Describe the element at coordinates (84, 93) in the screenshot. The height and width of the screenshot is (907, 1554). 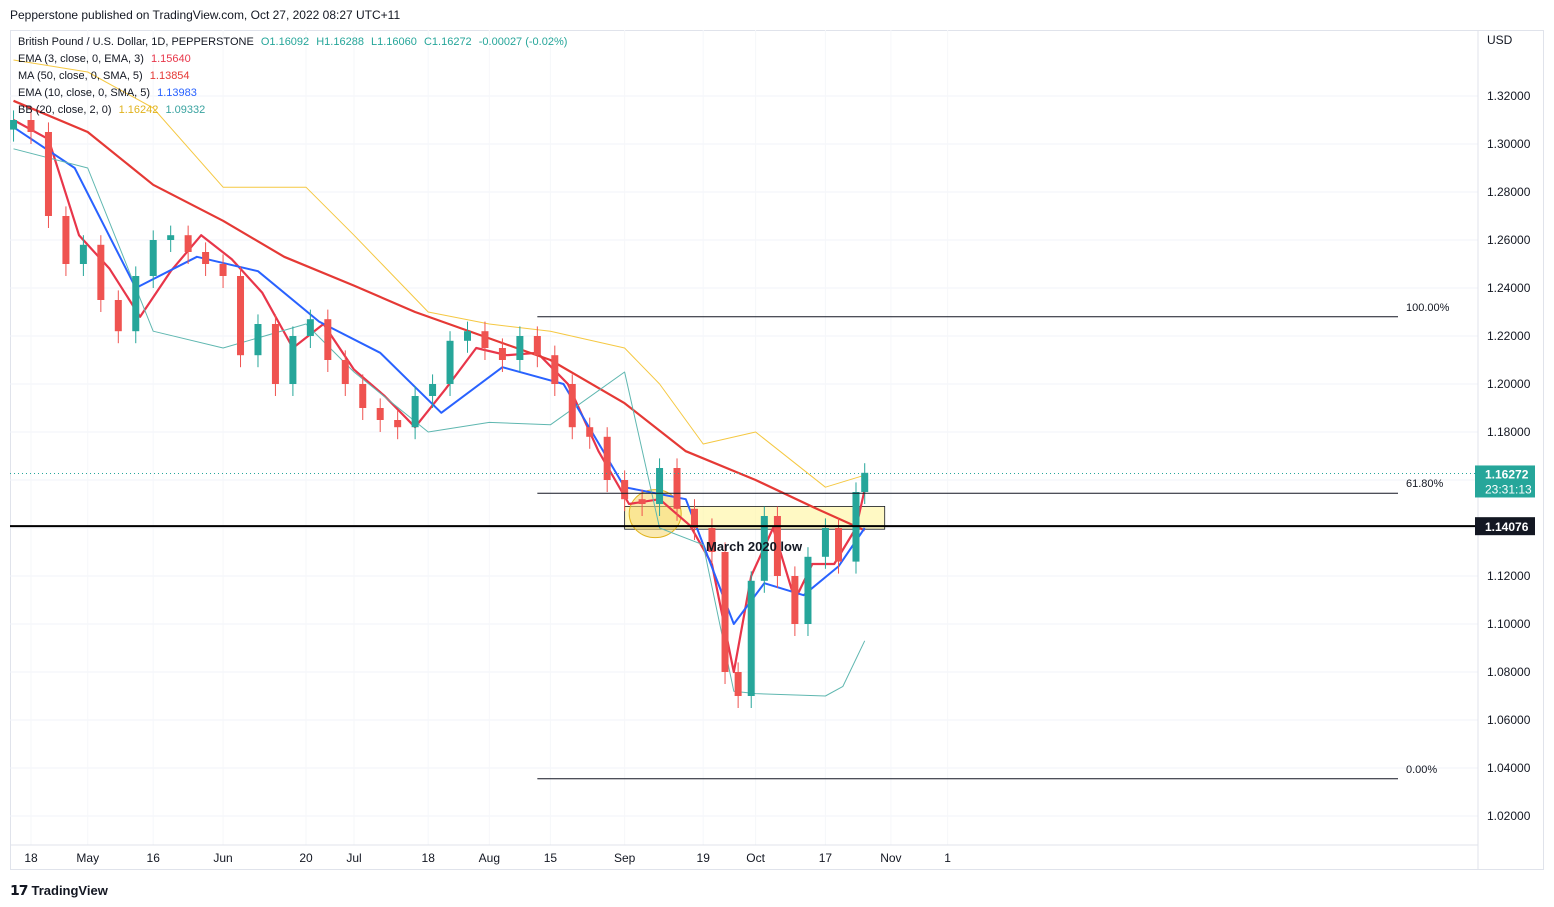
I see `legend-ema10-label: EMA (10, close, 0, SMA, 5)` at that location.